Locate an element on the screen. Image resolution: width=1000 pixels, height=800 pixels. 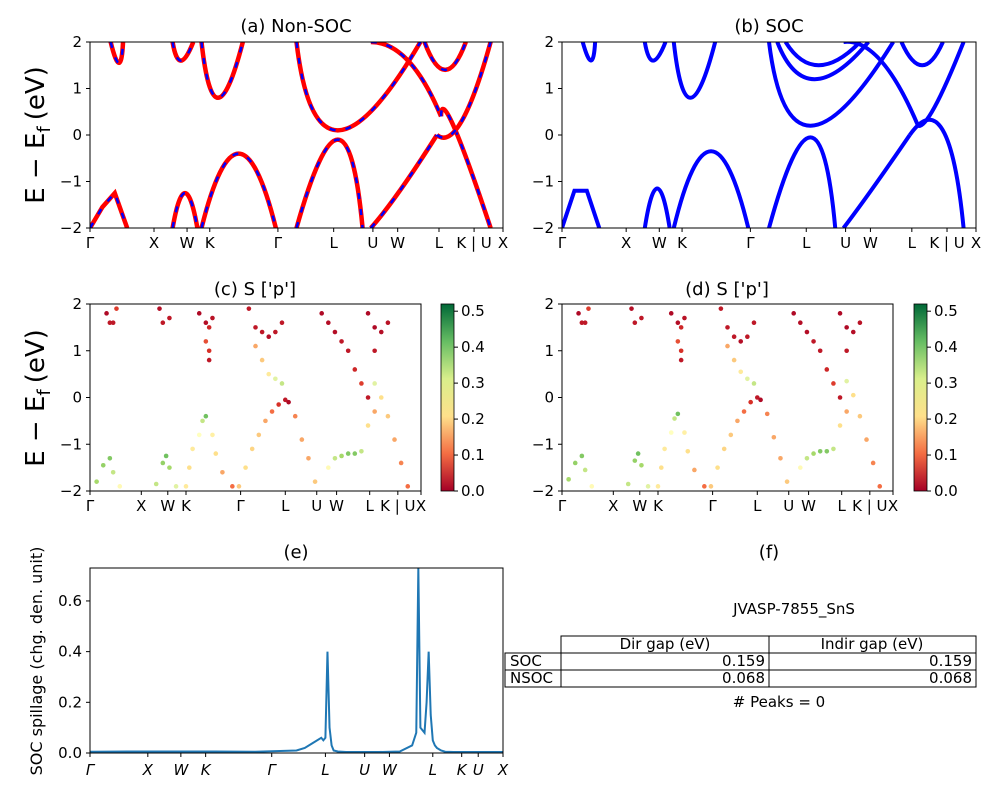
table-row-soc-indir: 0.159 is located at coordinates (950, 661).